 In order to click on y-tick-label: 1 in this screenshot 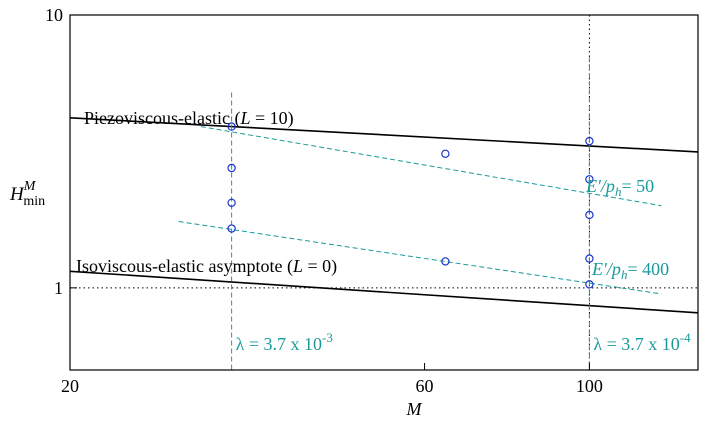, I will do `click(58, 288)`.